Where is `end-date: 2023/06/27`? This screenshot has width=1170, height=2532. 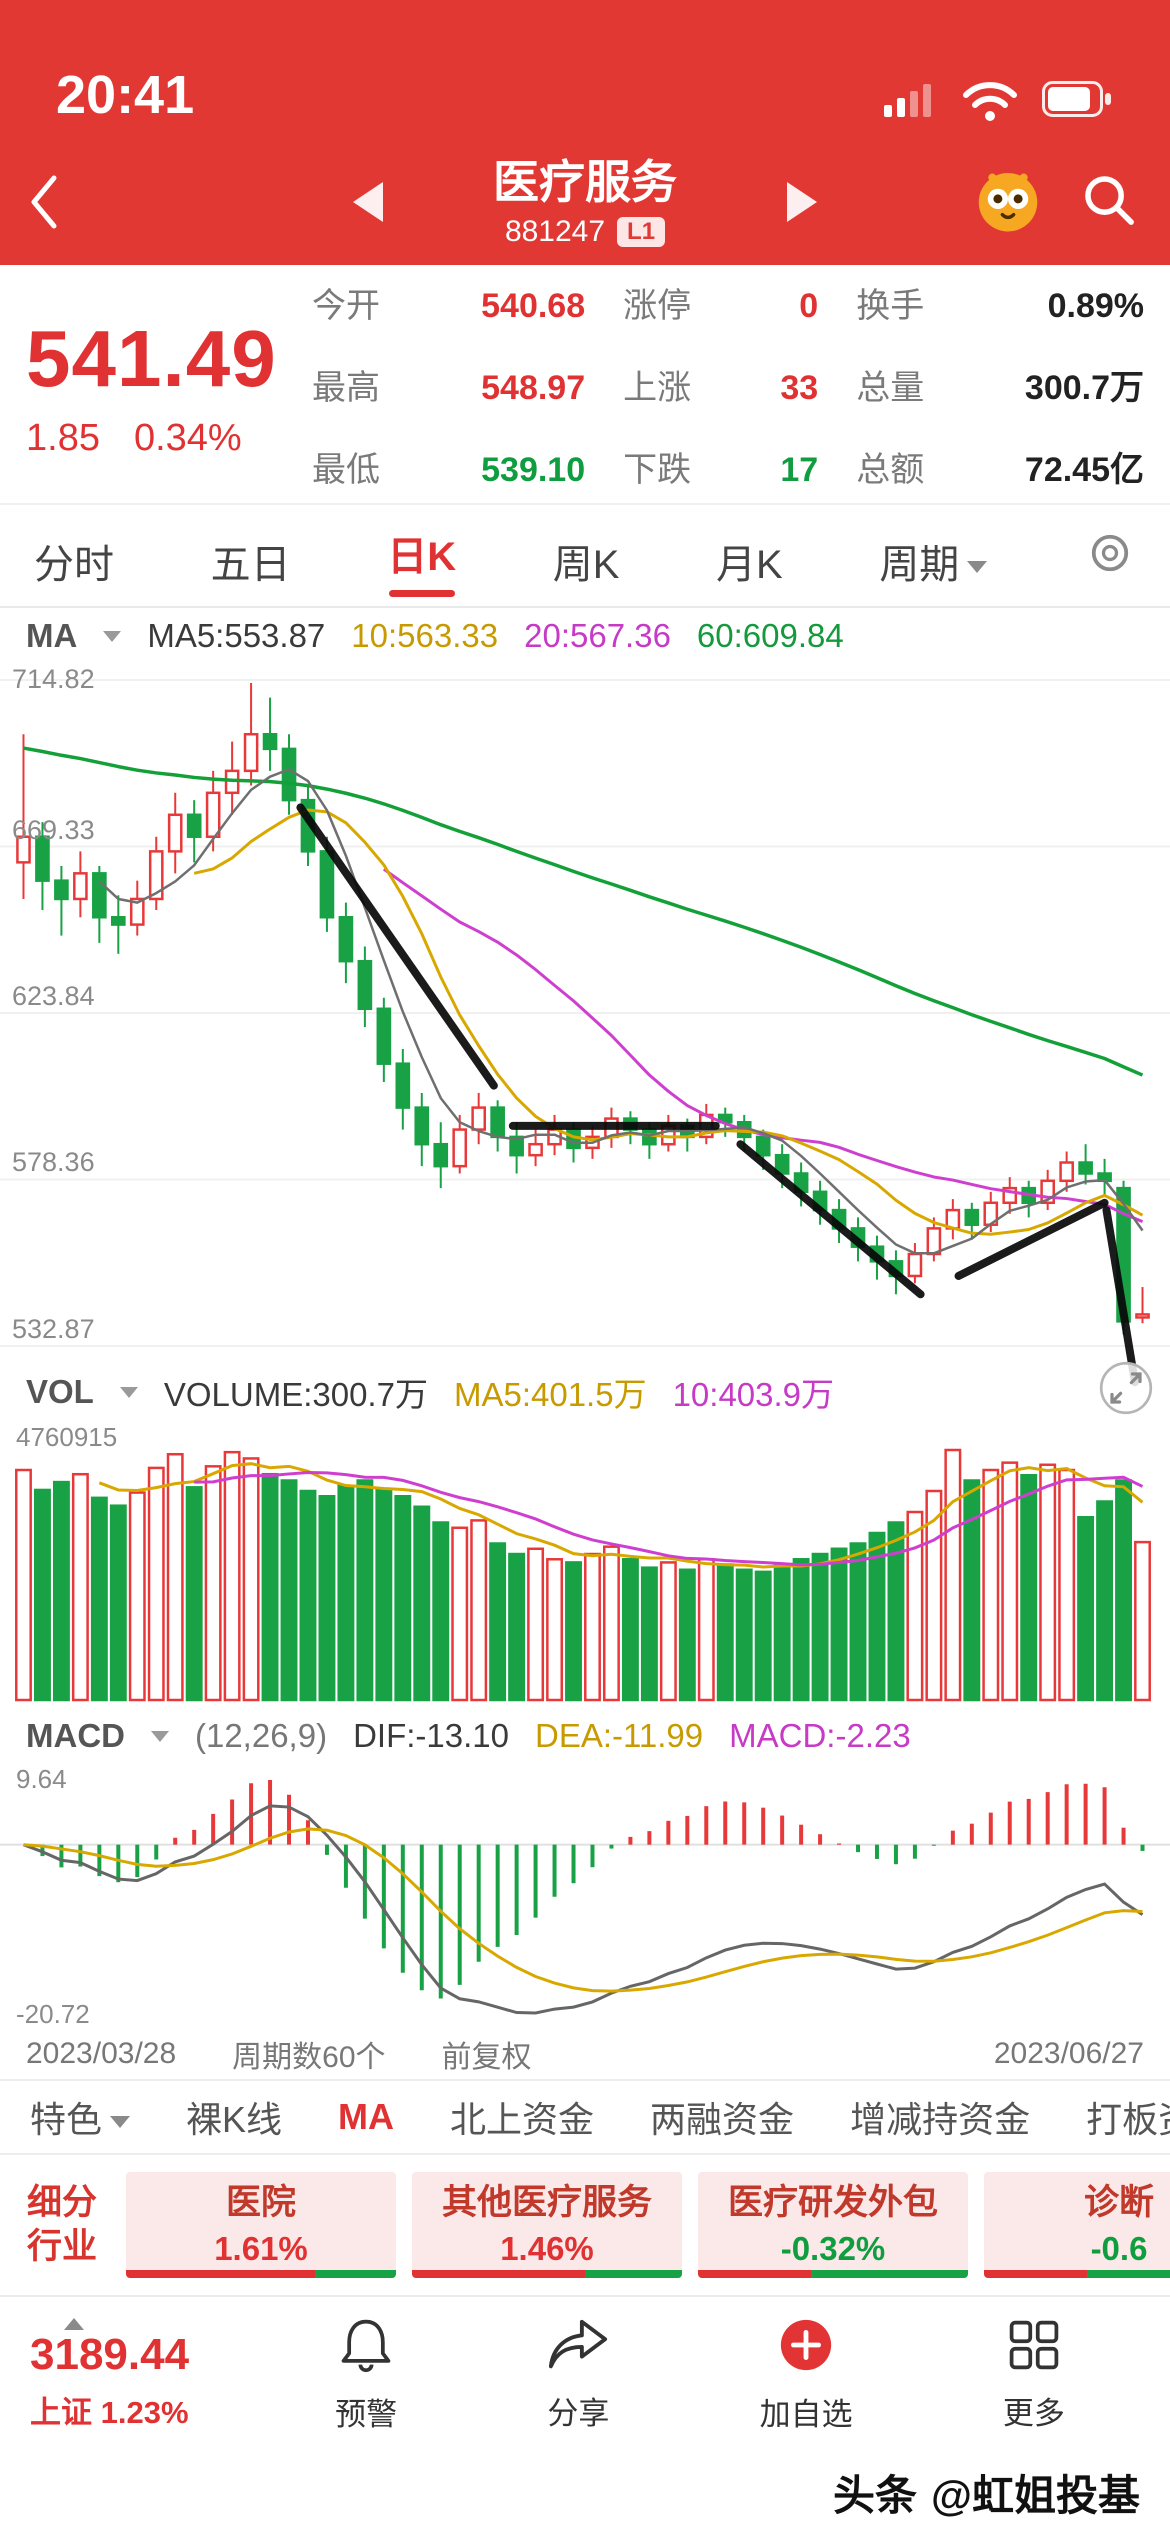
end-date: 2023/06/27 is located at coordinates (1068, 2053).